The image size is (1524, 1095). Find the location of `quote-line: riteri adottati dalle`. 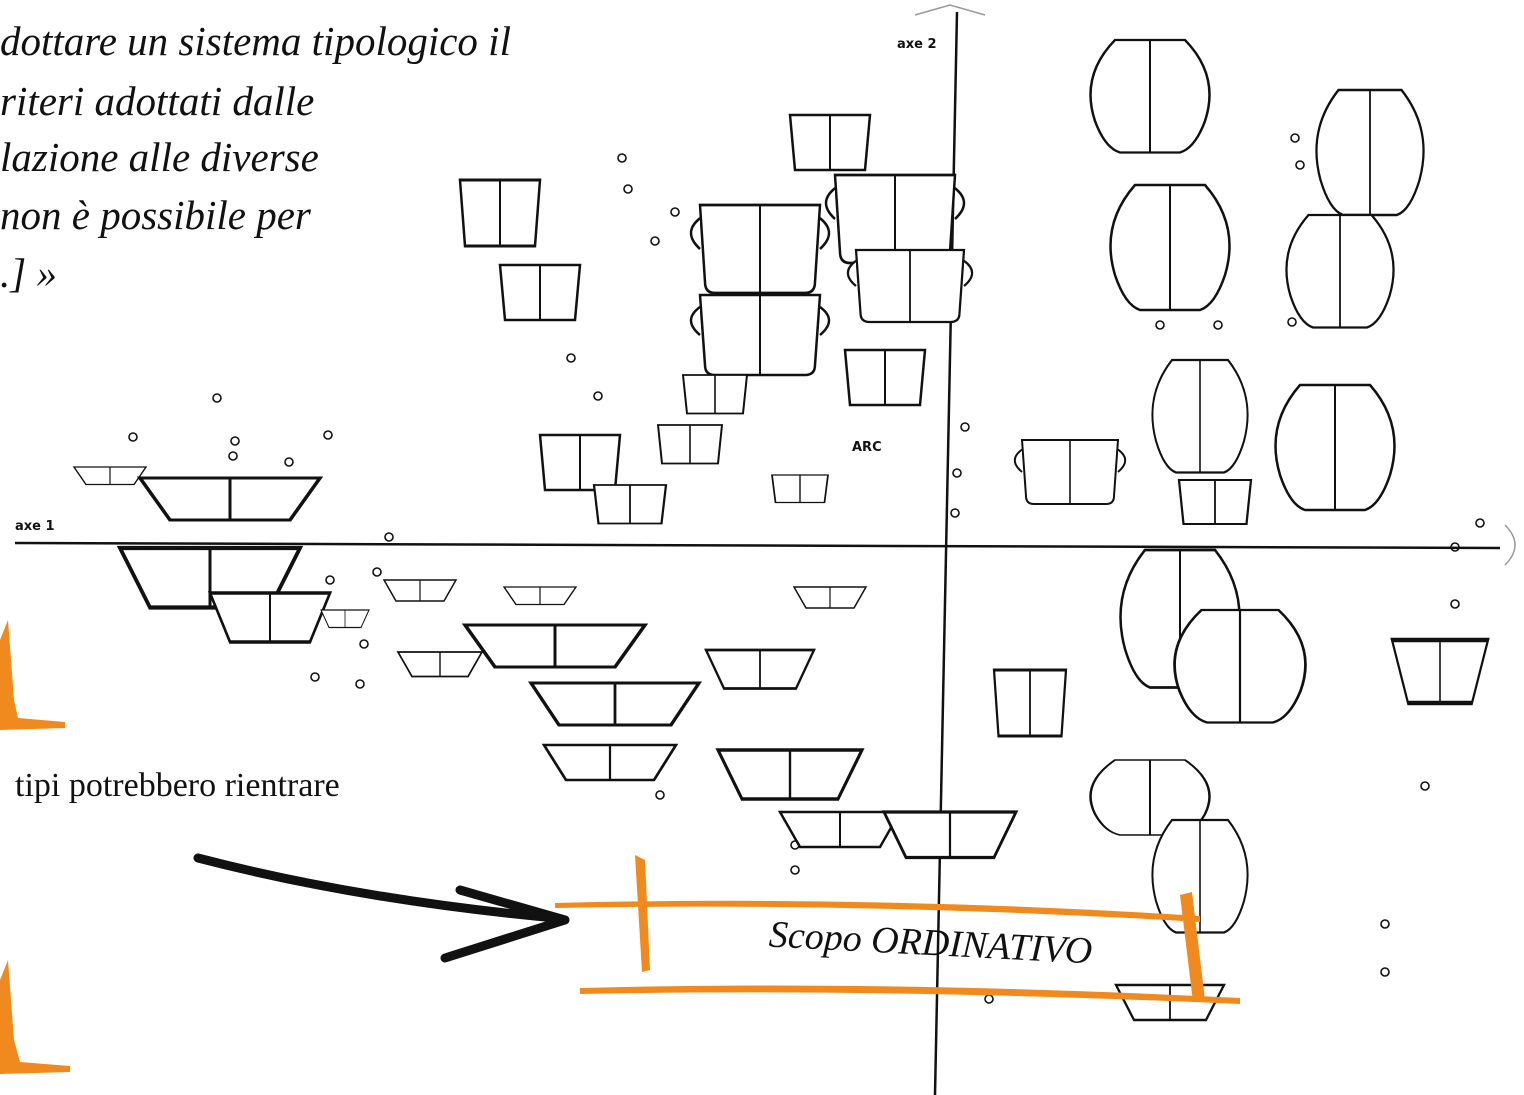

quote-line: riteri adottati dalle is located at coordinates (157, 101).